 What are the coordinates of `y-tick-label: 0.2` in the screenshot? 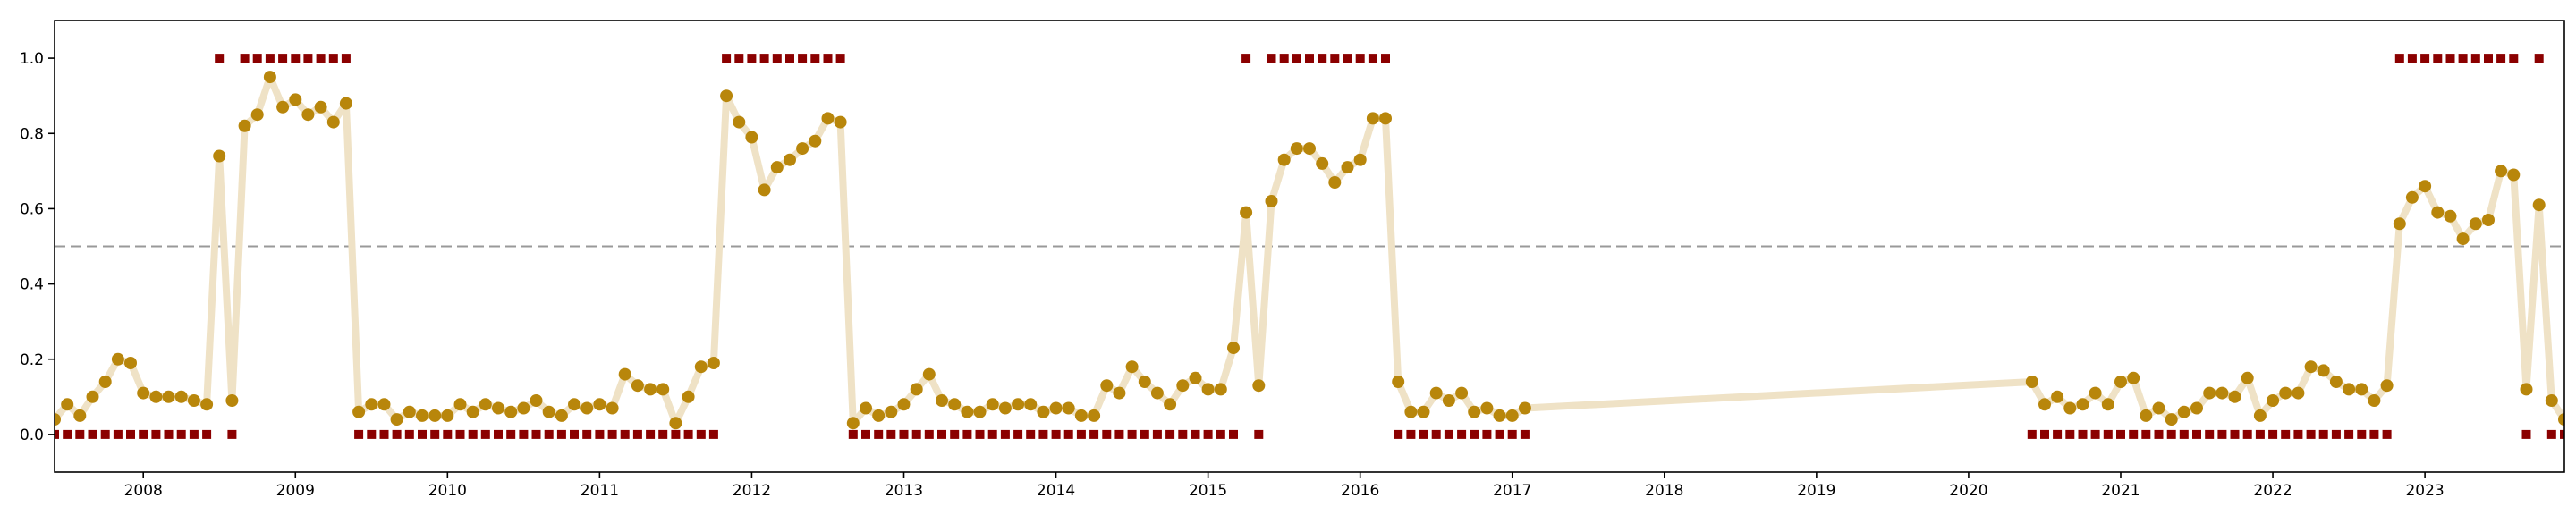 It's located at (32, 360).